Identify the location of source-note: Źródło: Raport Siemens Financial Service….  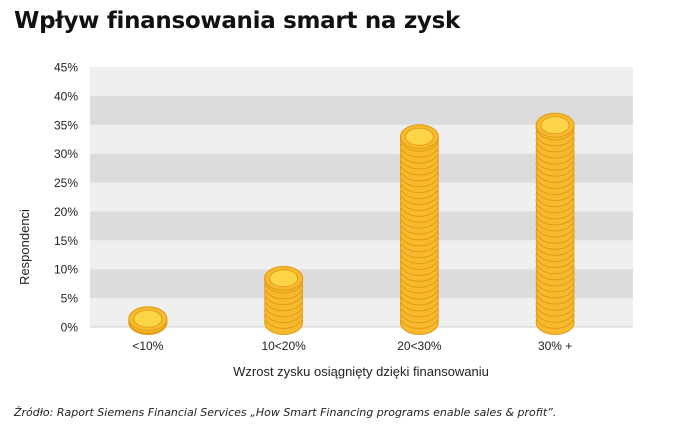
(285, 412).